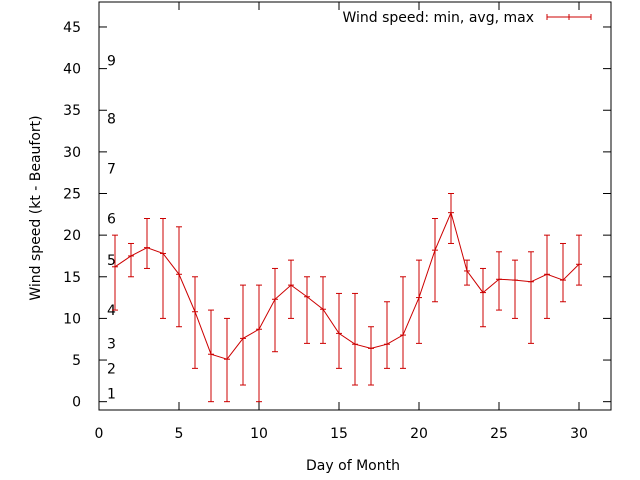 The height and width of the screenshot is (480, 640). What do you see at coordinates (72, 278) in the screenshot?
I see `y-tick-label: 15` at bounding box center [72, 278].